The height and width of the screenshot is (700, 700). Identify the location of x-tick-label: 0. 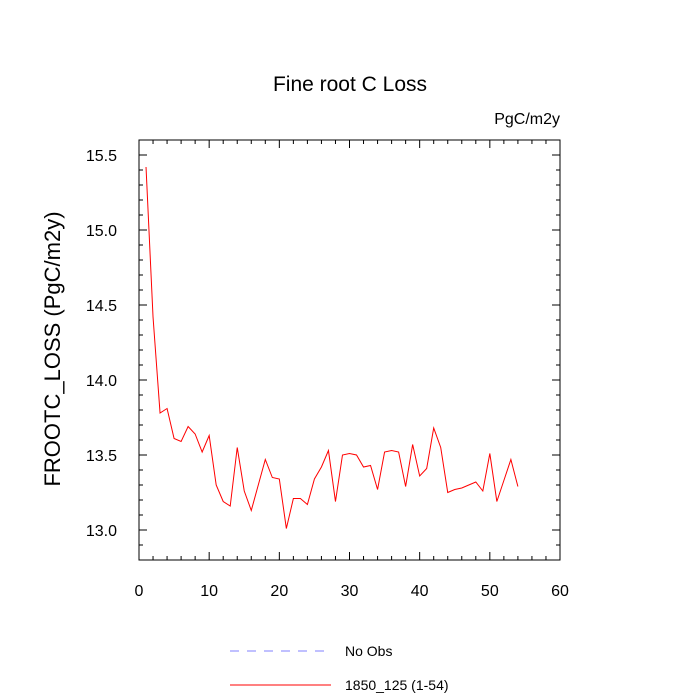
(139, 591).